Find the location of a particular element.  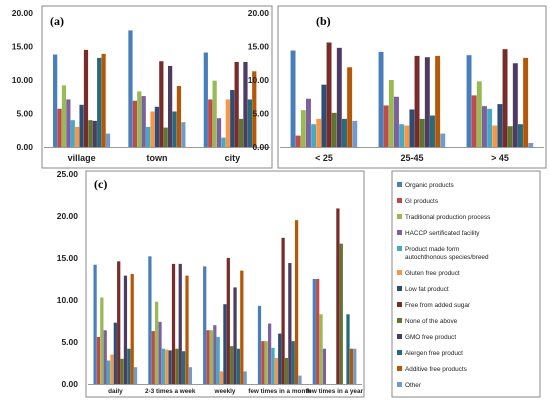

legend-entry: Free from added sugar is located at coordinates (438, 305).